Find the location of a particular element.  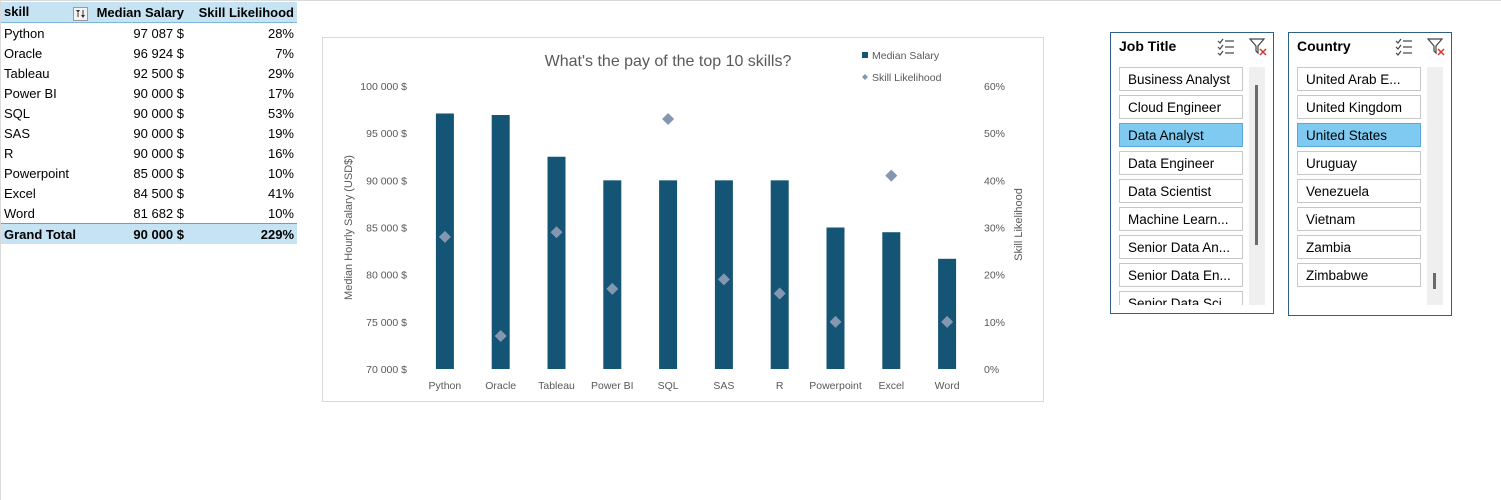

pivot-header-row: skill Median Salary Skill Likelihood is located at coordinates (149, 12).